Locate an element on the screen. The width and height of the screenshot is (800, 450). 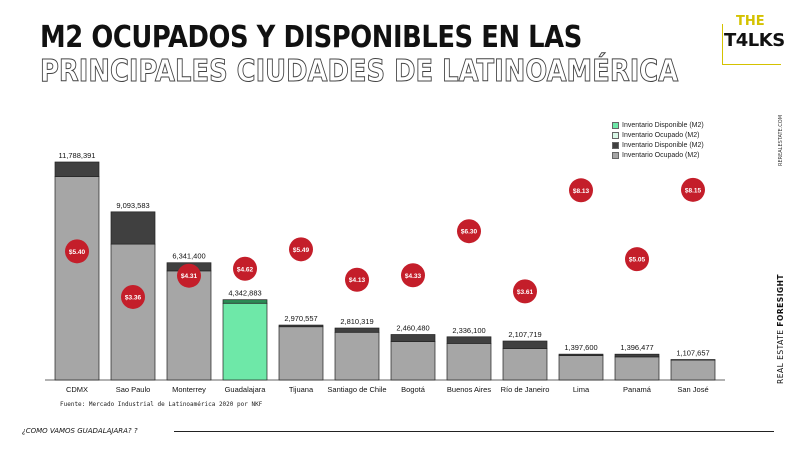
price-label: $4.33 is located at coordinates (413, 276).